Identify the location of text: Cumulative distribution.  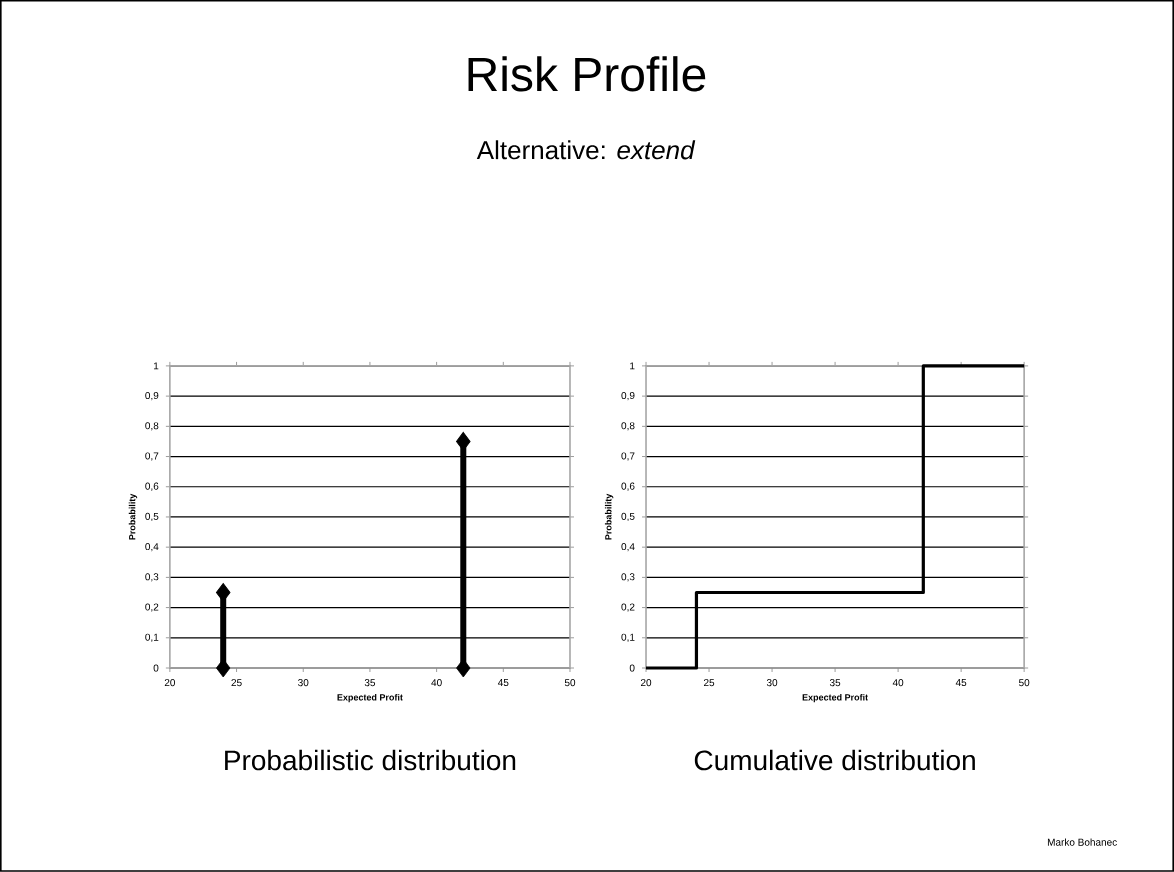
(834, 760).